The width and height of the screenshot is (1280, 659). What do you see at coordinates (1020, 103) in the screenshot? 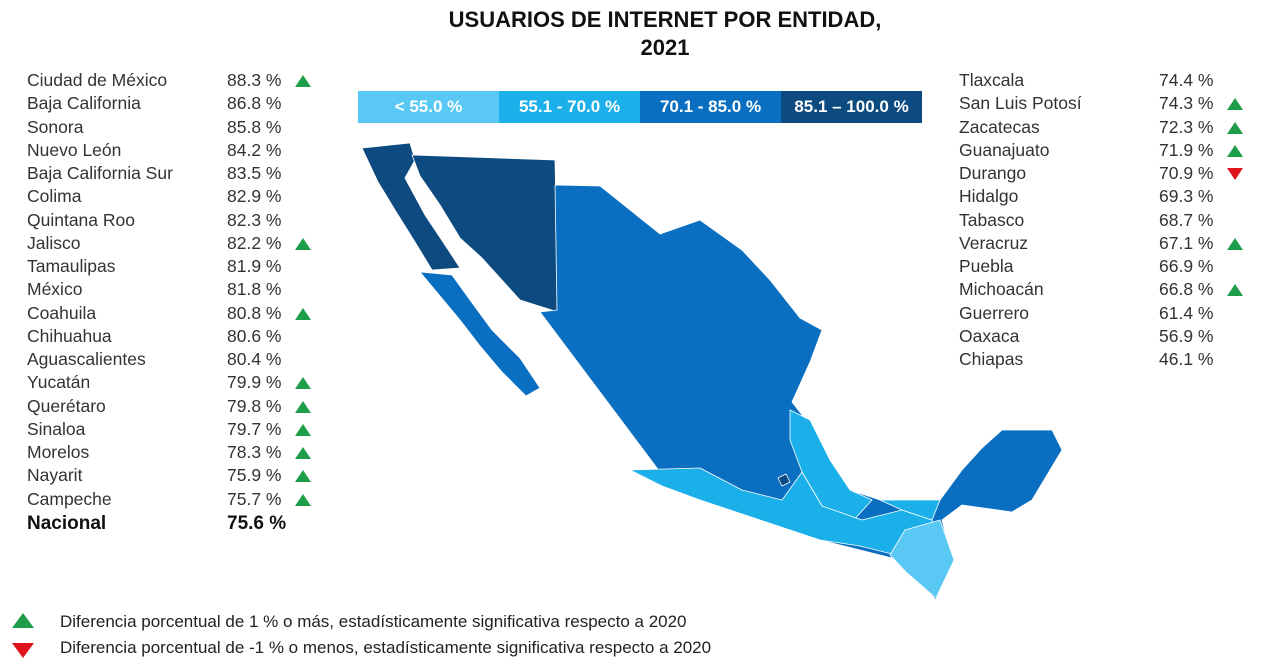
I see `entity-name: San Luis Potosí` at bounding box center [1020, 103].